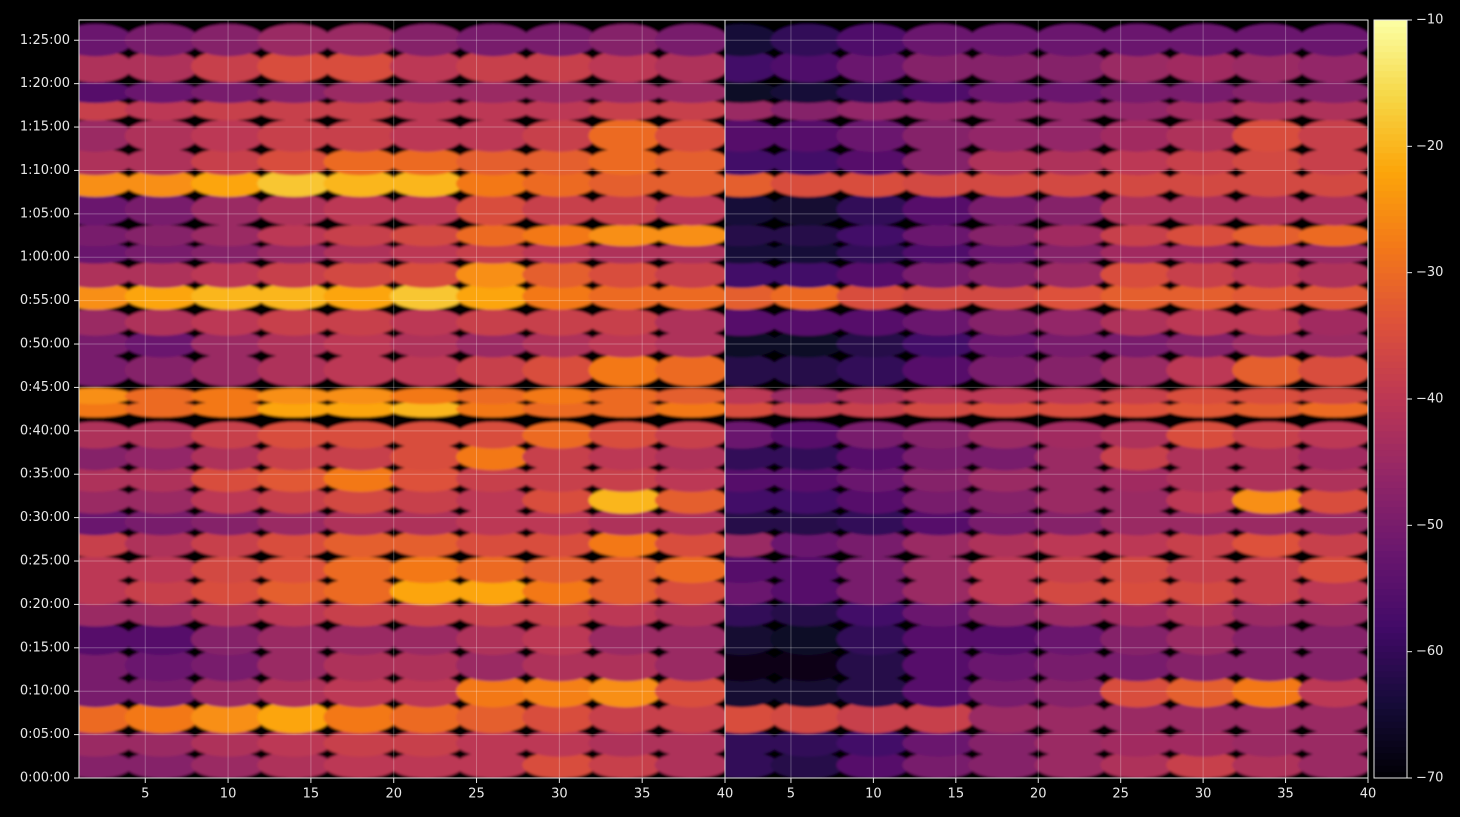  What do you see at coordinates (45, 257) in the screenshot?
I see `y-tick-label: 1:00:00` at bounding box center [45, 257].